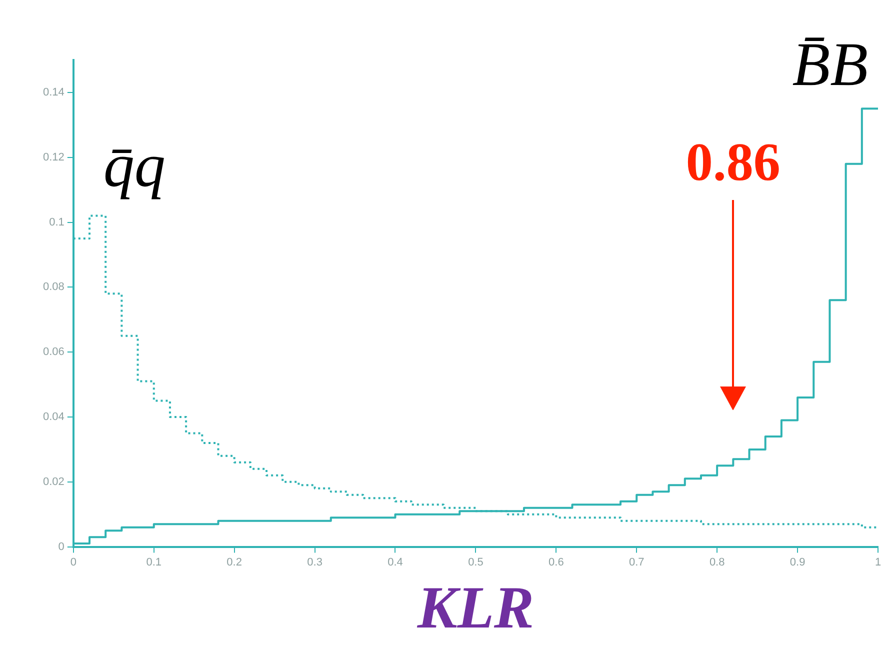 The width and height of the screenshot is (886, 652). What do you see at coordinates (234, 562) in the screenshot?
I see `x-tick-label: 0.2` at bounding box center [234, 562].